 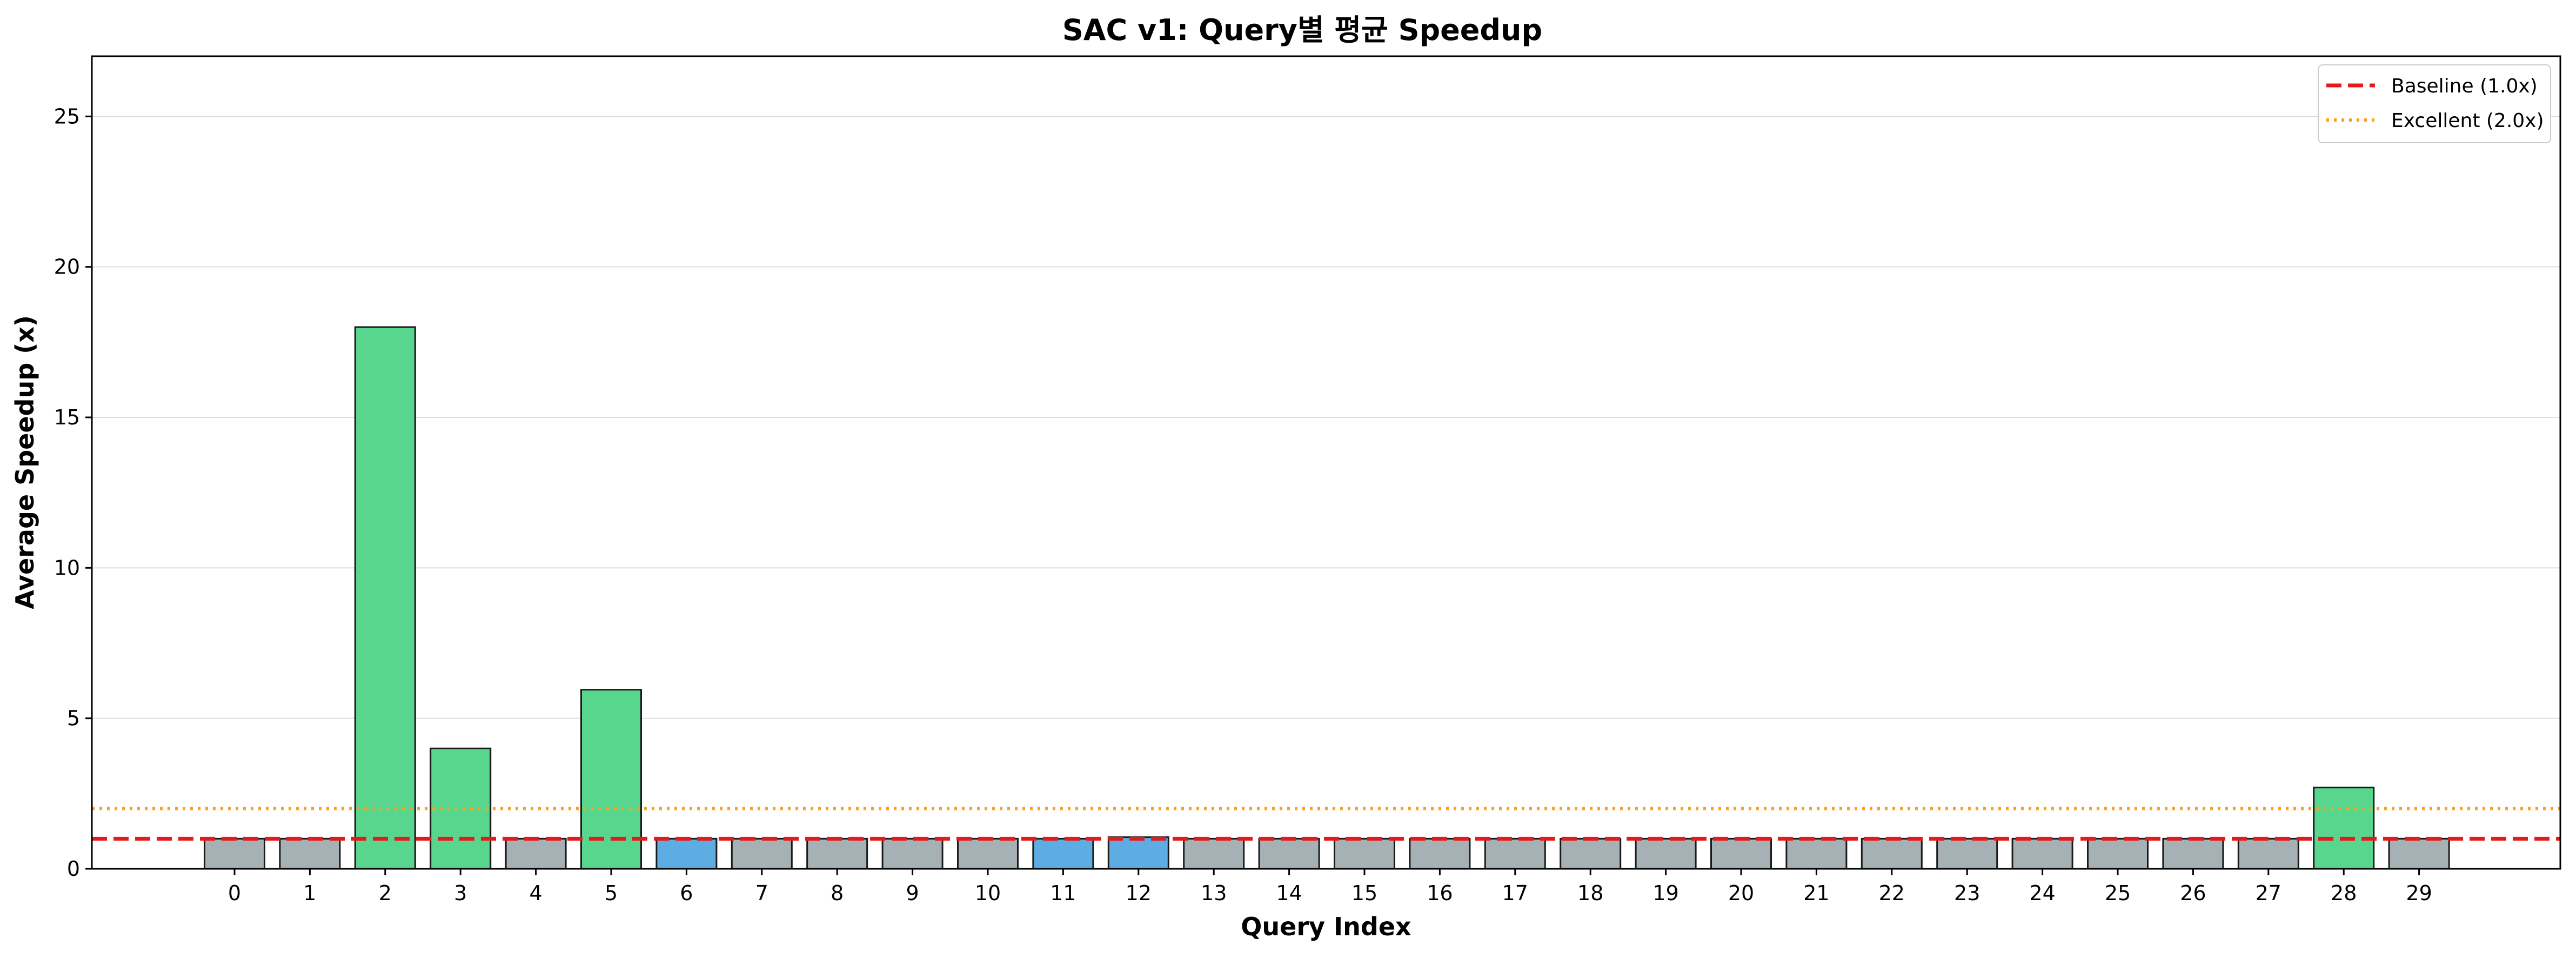 I want to click on x-tick-label: 29, so click(x=2419, y=893).